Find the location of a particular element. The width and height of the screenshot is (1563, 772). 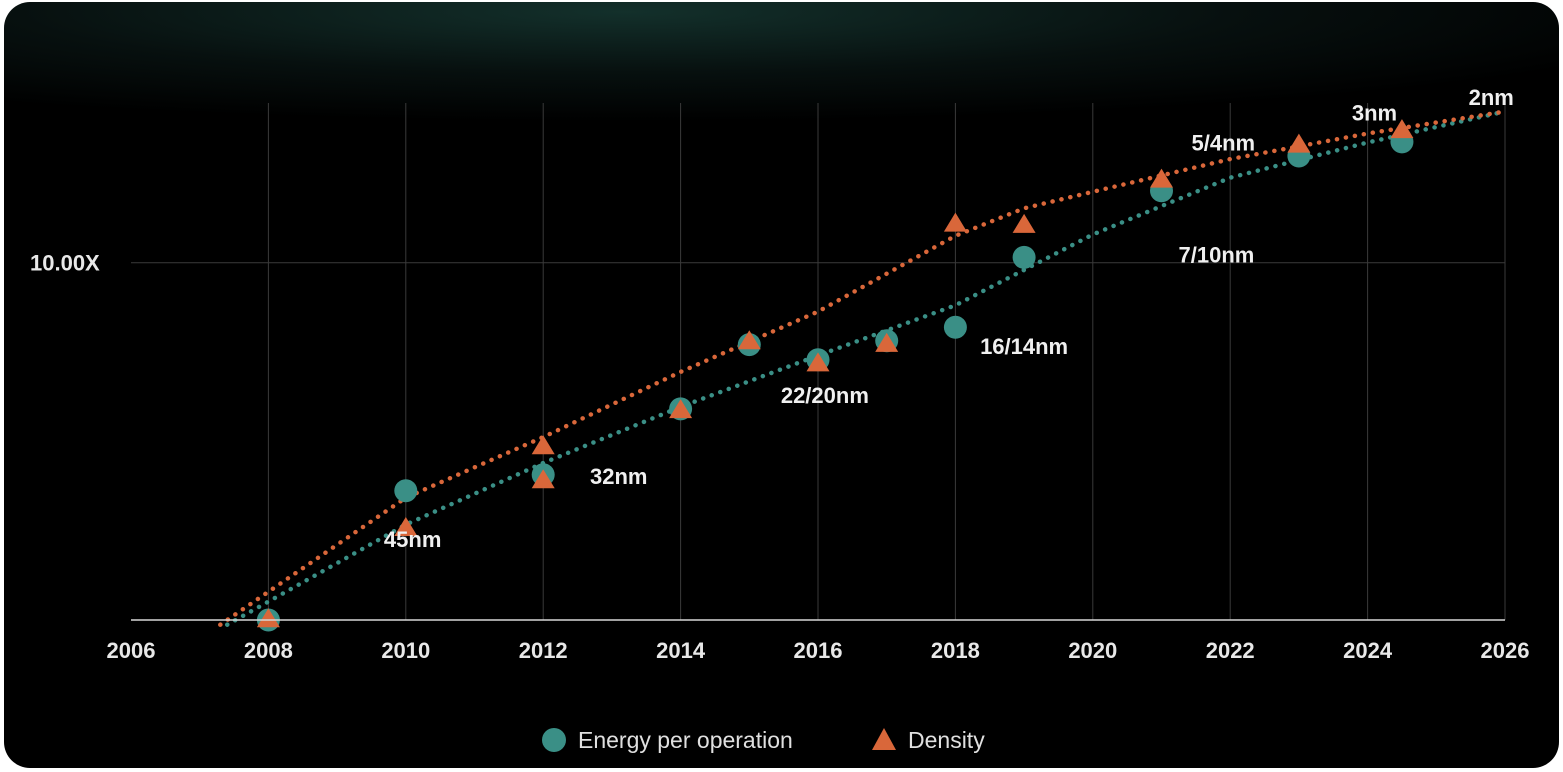

x-tick-label: 2018 is located at coordinates (955, 650).